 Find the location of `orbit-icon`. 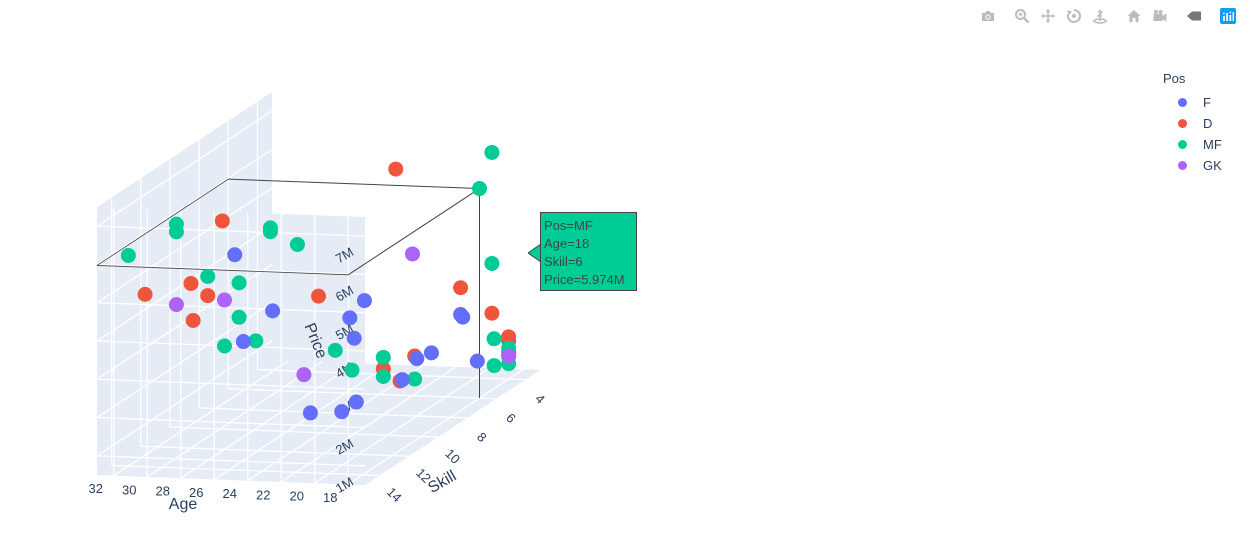

orbit-icon is located at coordinates (1073, 16).